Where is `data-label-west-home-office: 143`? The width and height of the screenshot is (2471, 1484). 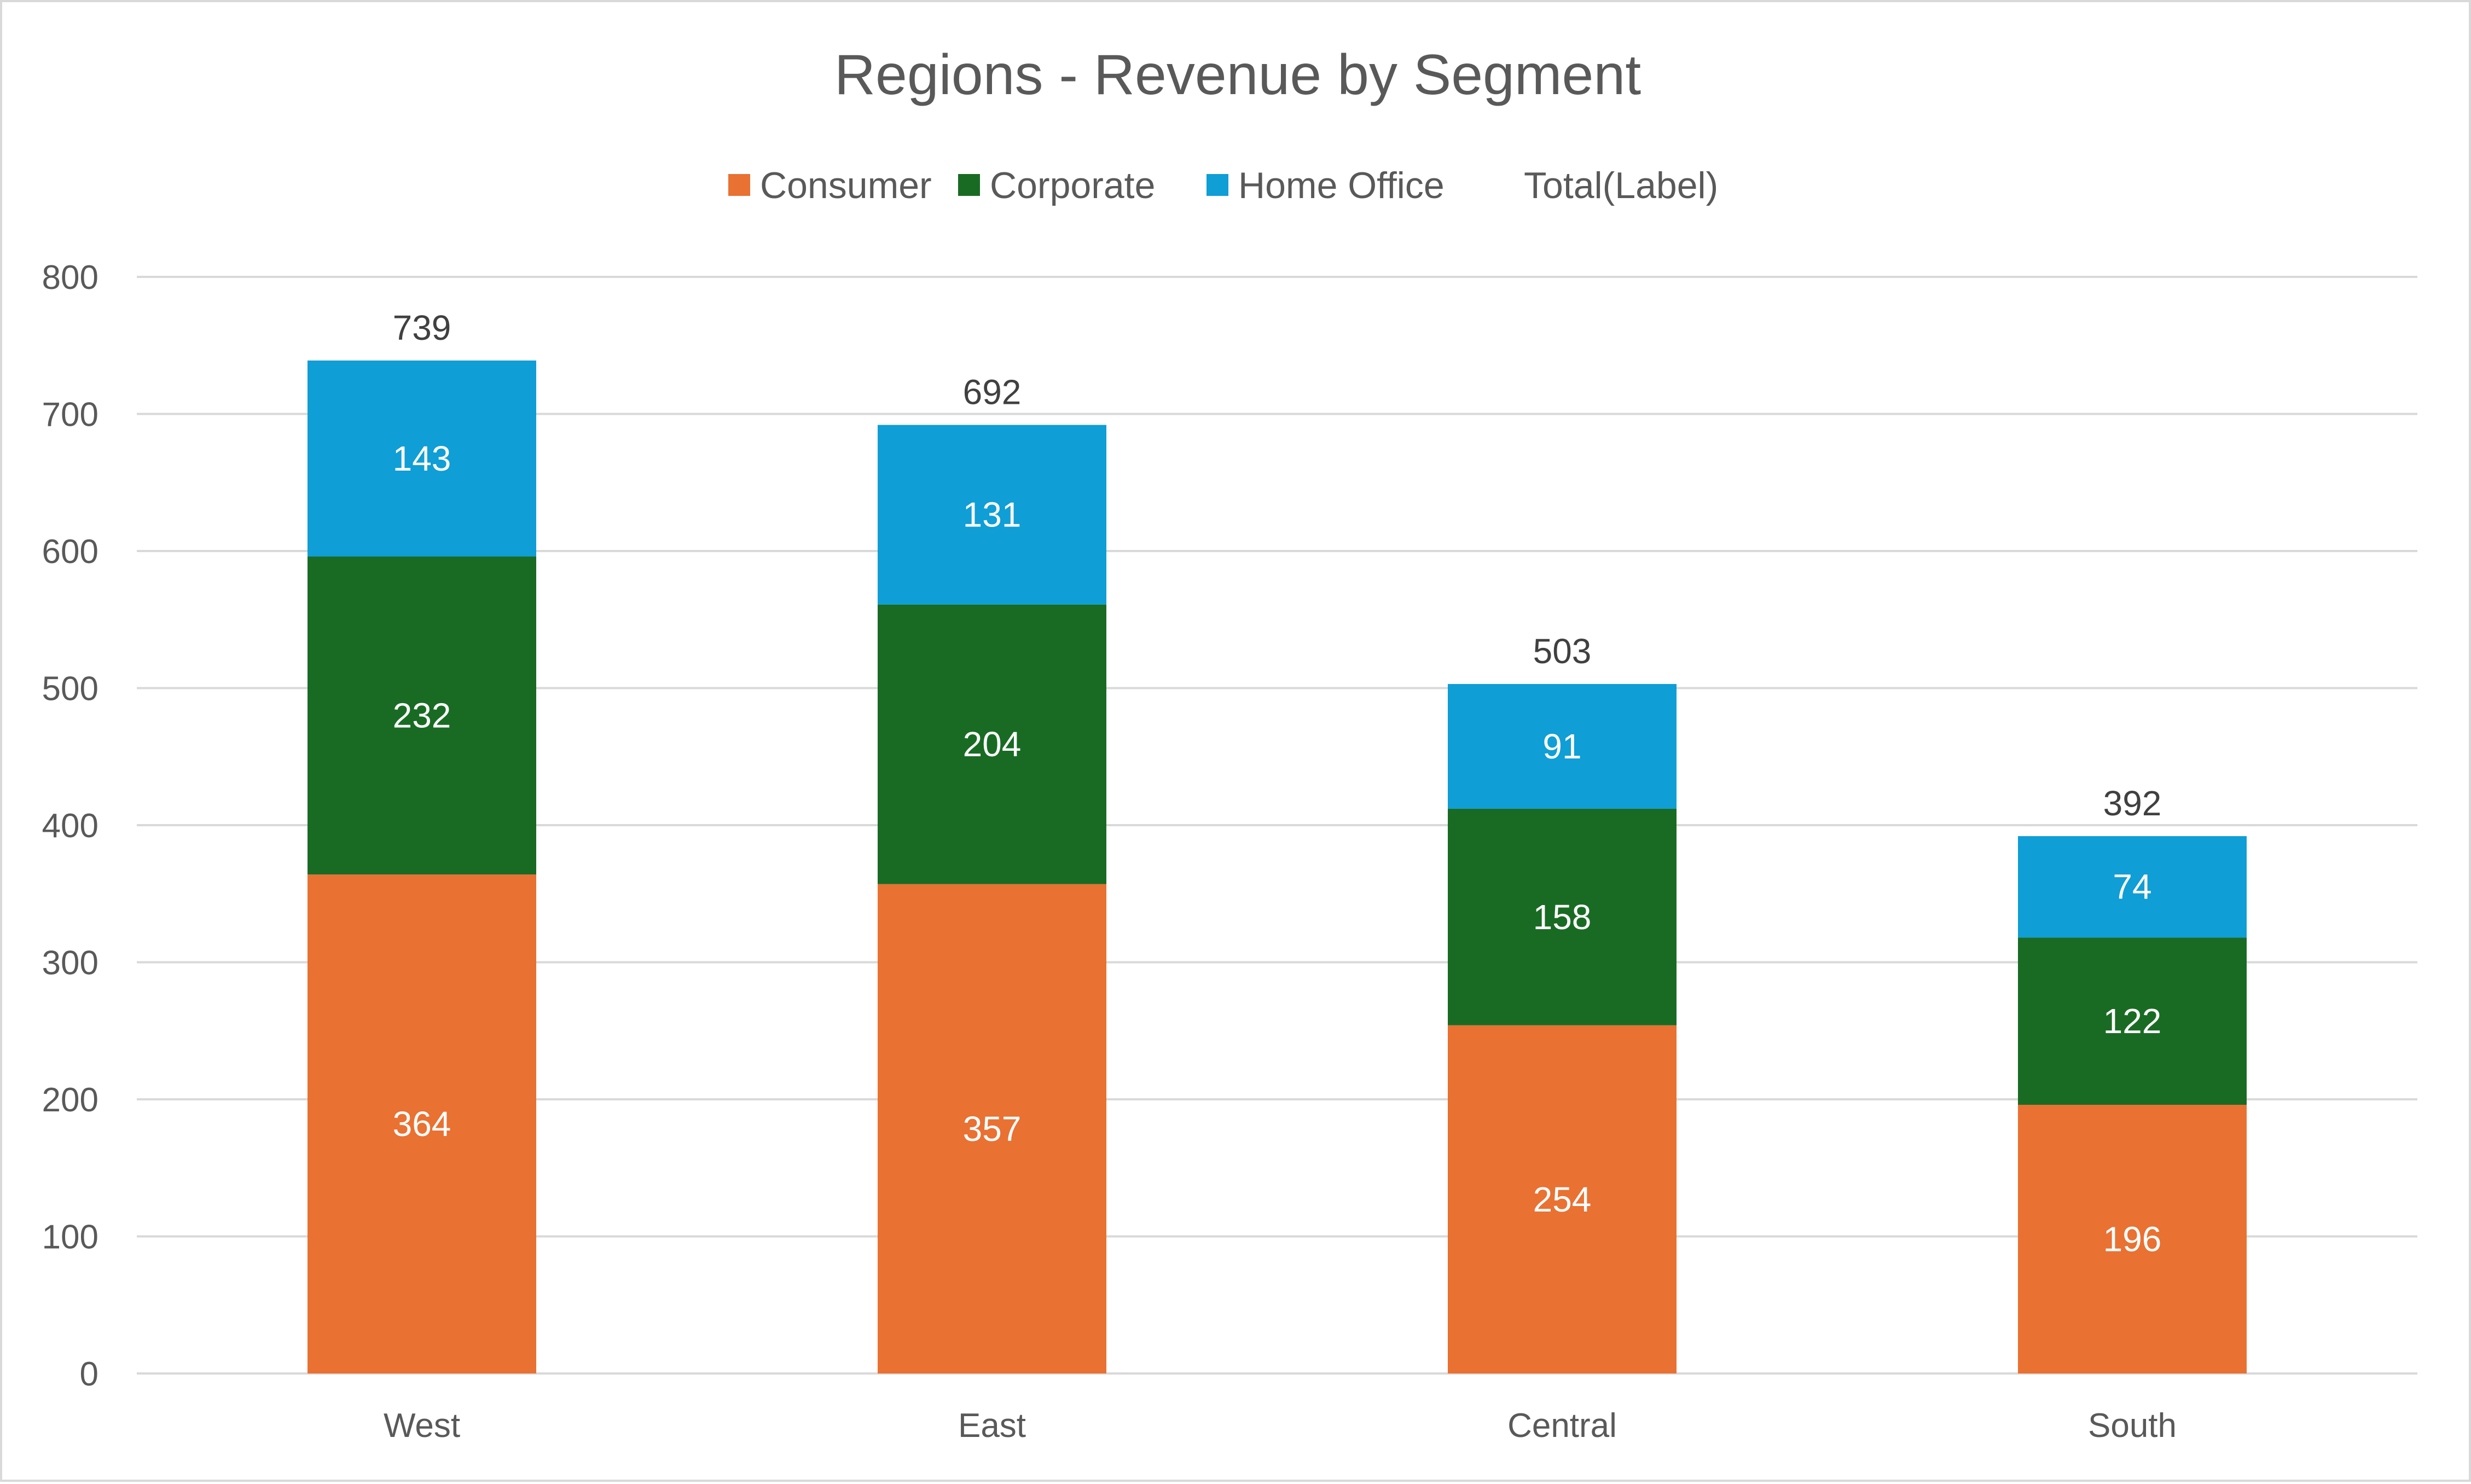
data-label-west-home-office: 143 is located at coordinates (422, 459).